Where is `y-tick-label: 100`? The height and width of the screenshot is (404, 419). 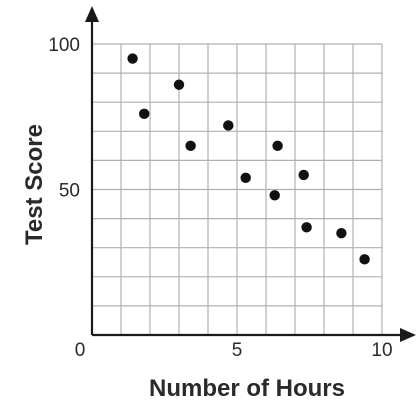
y-tick-label: 100 is located at coordinates (64, 45).